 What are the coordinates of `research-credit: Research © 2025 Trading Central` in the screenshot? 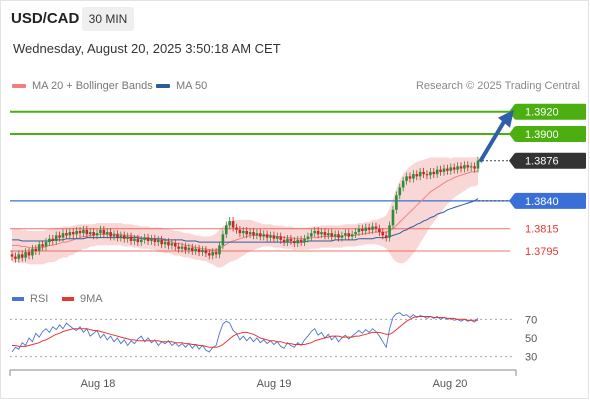 It's located at (497, 86).